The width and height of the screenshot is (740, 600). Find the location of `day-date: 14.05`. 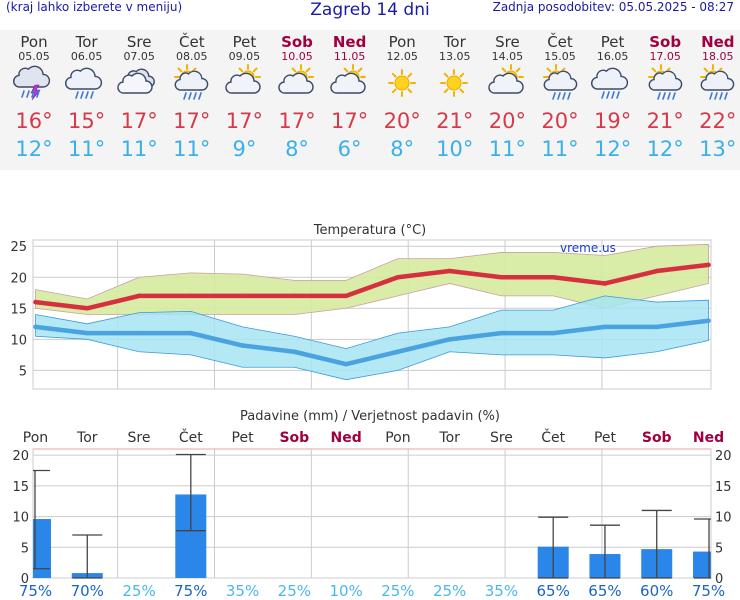

day-date: 14.05 is located at coordinates (507, 56).